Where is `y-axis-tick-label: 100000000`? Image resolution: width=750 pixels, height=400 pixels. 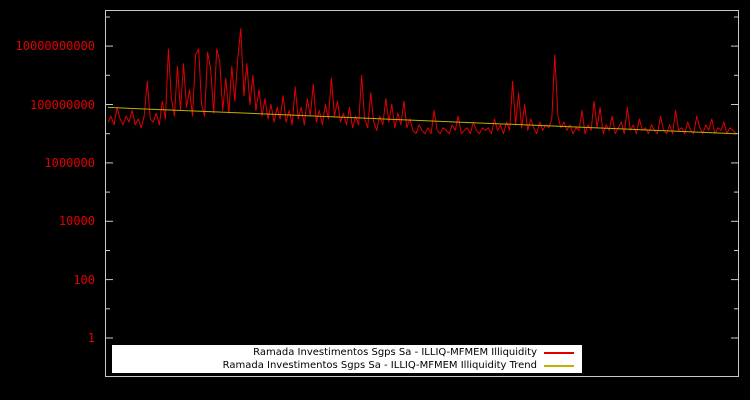
y-axis-tick-label: 100000000 is located at coordinates (62, 104).